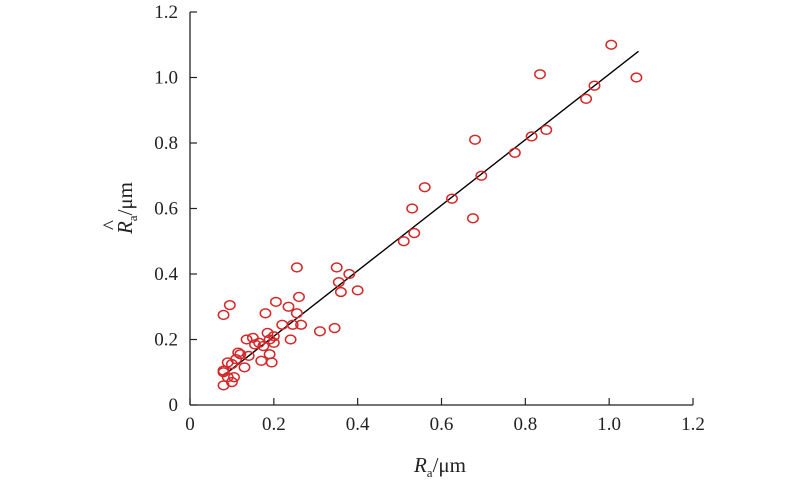 The width and height of the screenshot is (800, 489). I want to click on svg-text: Ra/μm, so click(126, 208).